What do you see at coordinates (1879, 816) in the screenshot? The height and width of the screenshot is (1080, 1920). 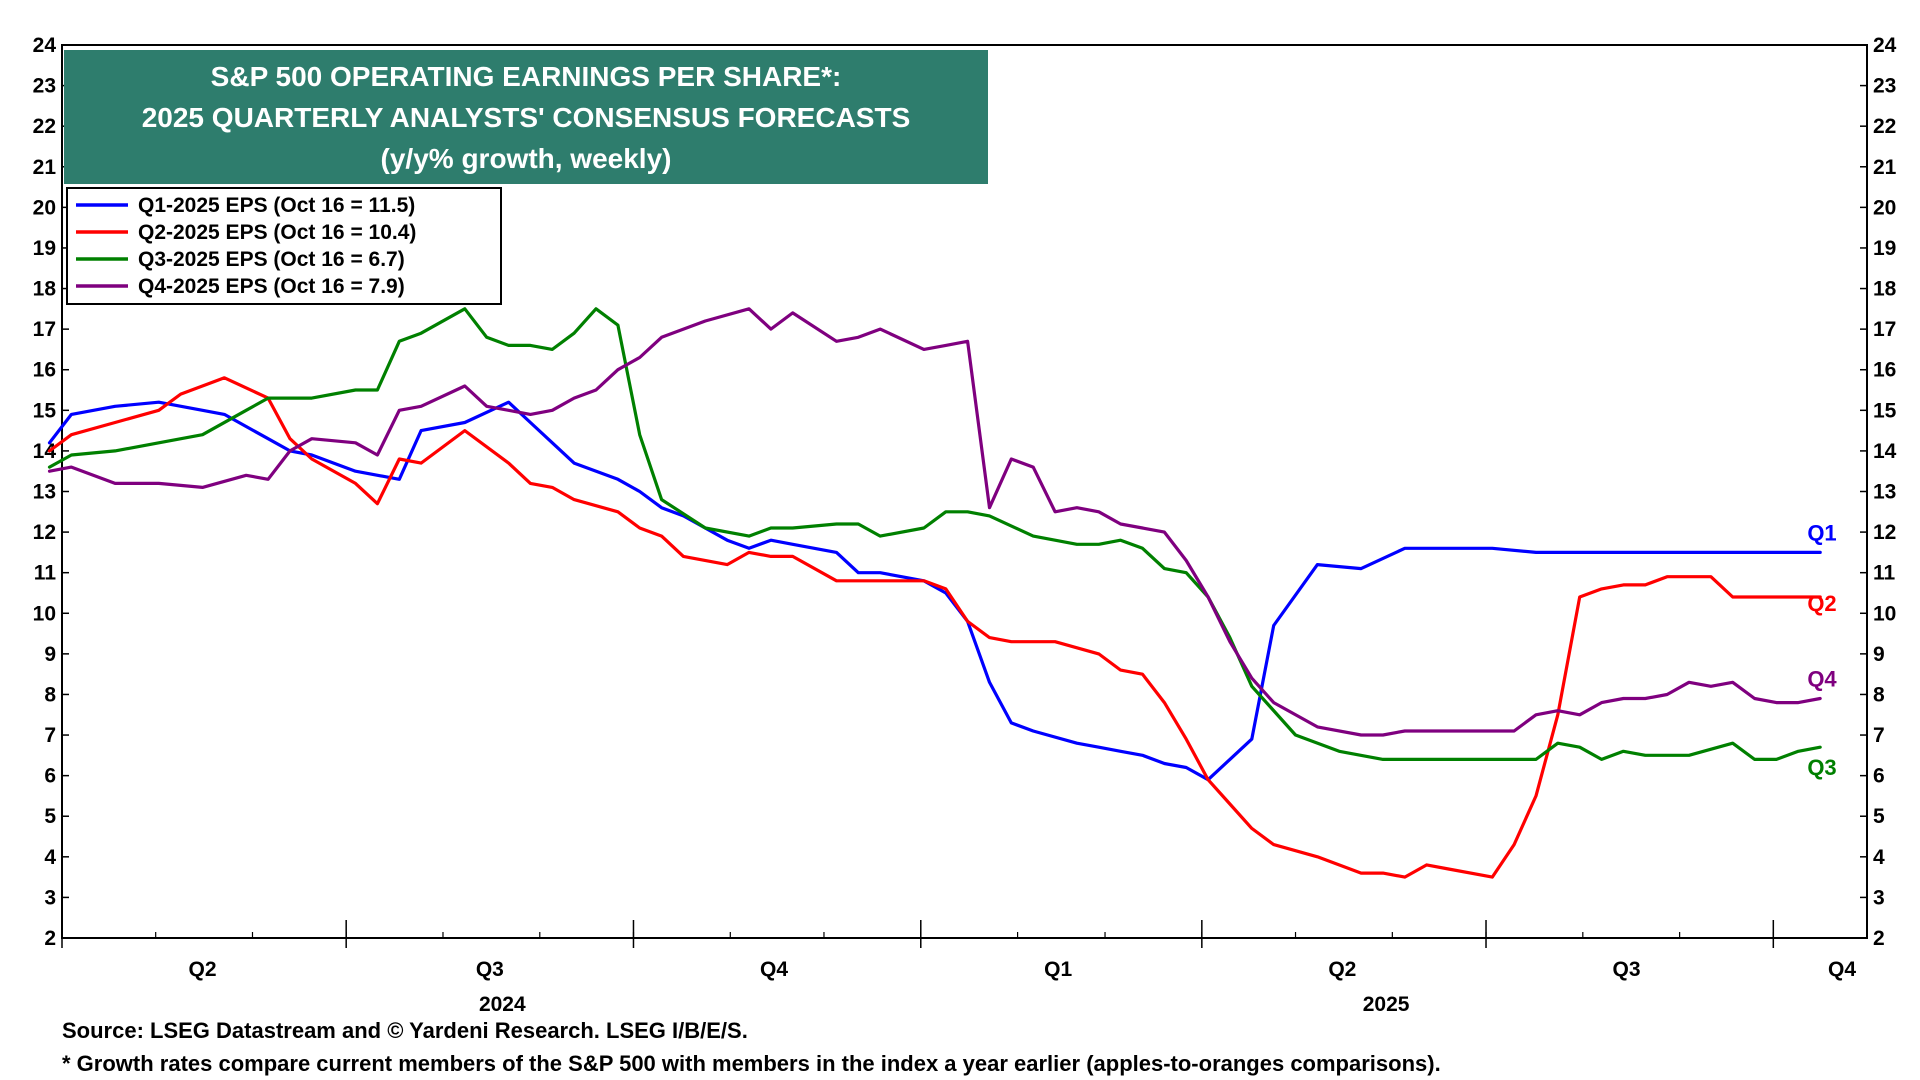 I see `y-tick-label-right-5: 5` at bounding box center [1879, 816].